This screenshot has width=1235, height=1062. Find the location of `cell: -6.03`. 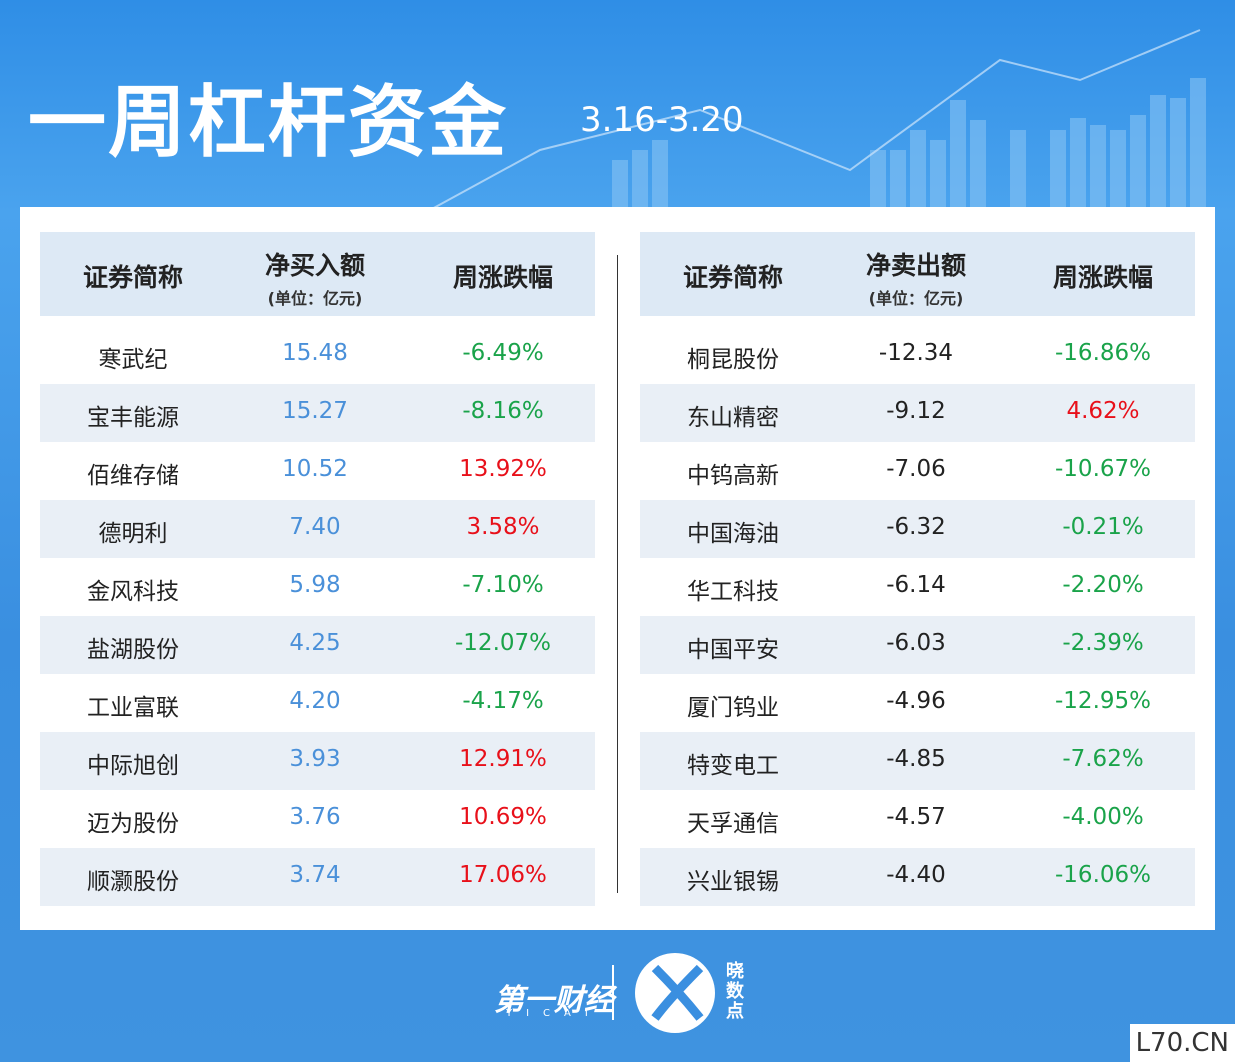

cell: -6.03 is located at coordinates (916, 643).